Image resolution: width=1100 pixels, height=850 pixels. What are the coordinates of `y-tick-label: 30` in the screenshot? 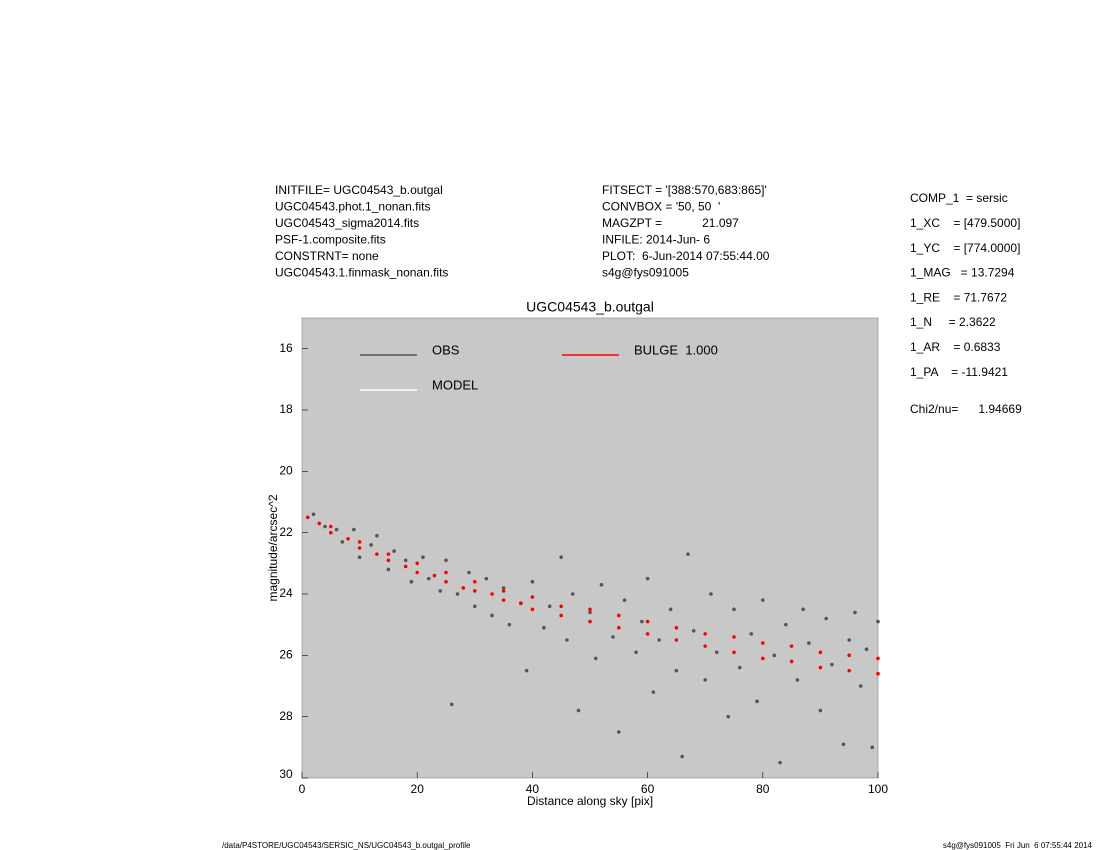 It's located at (286, 774).